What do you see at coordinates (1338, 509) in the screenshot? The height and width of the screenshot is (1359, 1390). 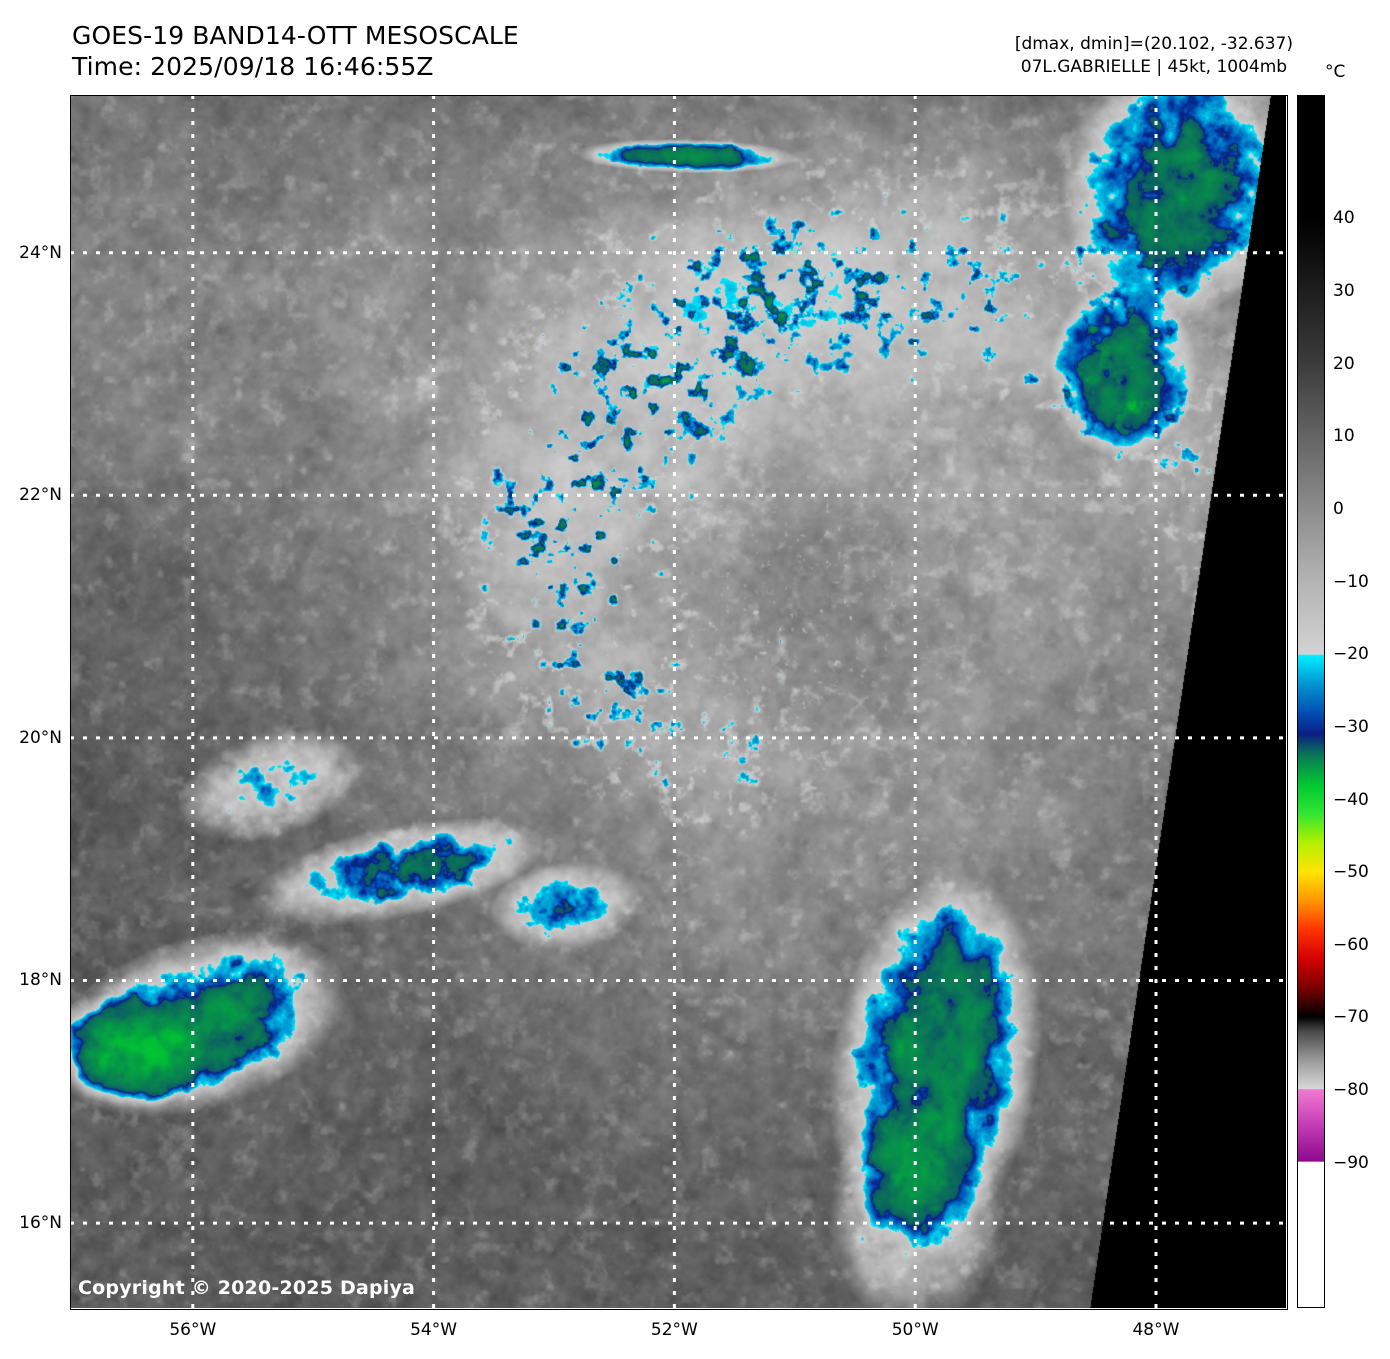 I see `colorbar-tick-0: 0` at bounding box center [1338, 509].